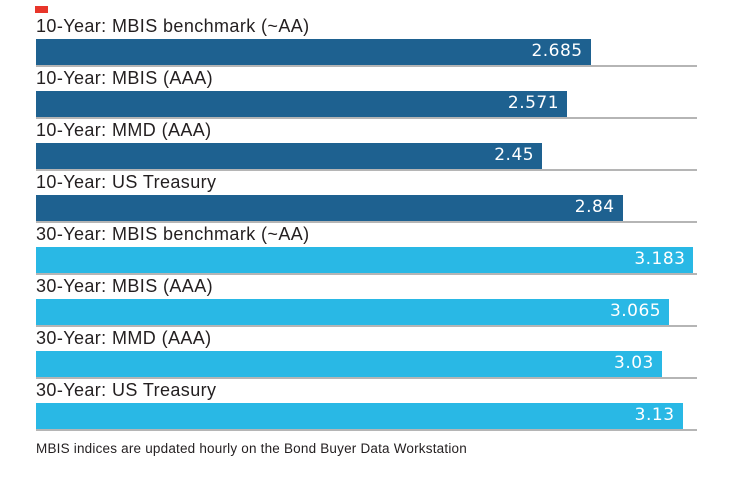 This screenshot has height=482, width=740. What do you see at coordinates (125, 78) in the screenshot?
I see `bar-category-label: 10-Year: MBIS (AAA)` at bounding box center [125, 78].